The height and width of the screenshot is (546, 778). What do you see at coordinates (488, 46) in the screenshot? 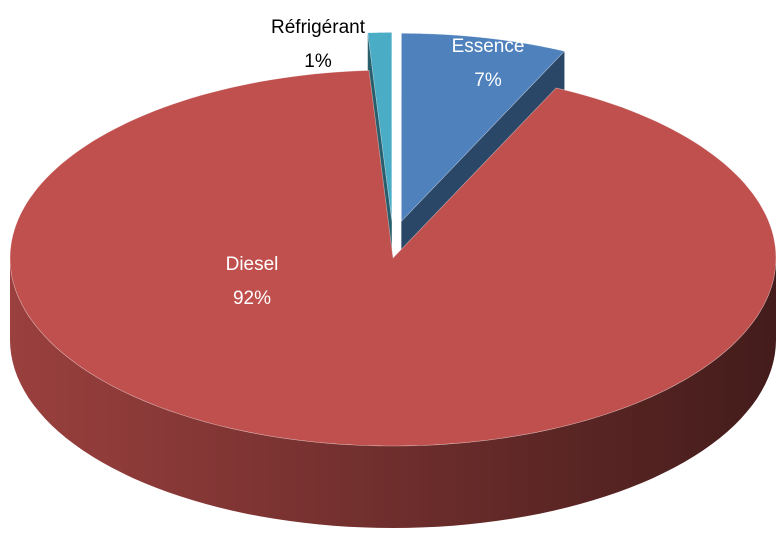
I see `slice-label: Essence` at bounding box center [488, 46].